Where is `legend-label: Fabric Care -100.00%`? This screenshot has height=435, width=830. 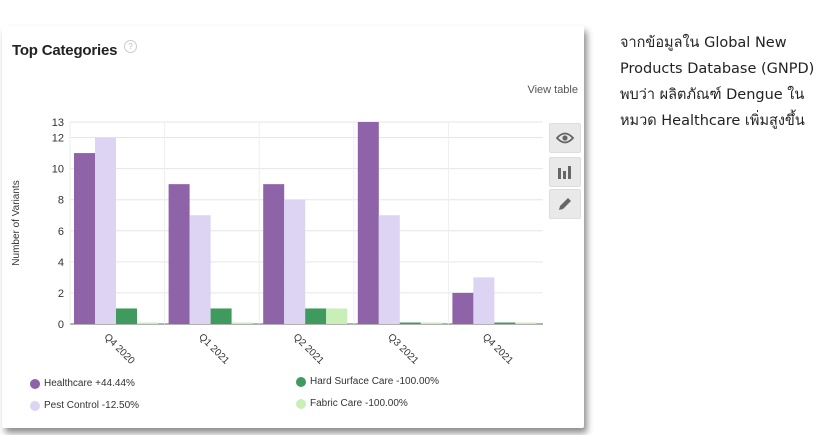
legend-label: Fabric Care -100.00% is located at coordinates (359, 403).